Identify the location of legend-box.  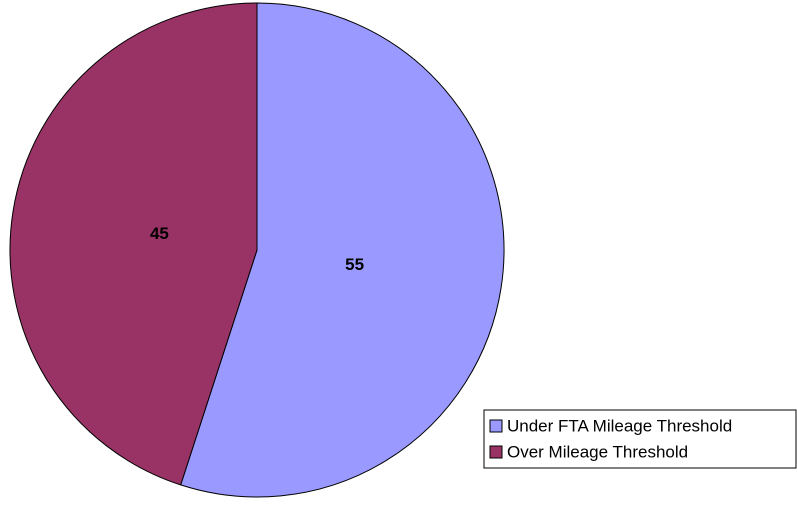
(640, 439).